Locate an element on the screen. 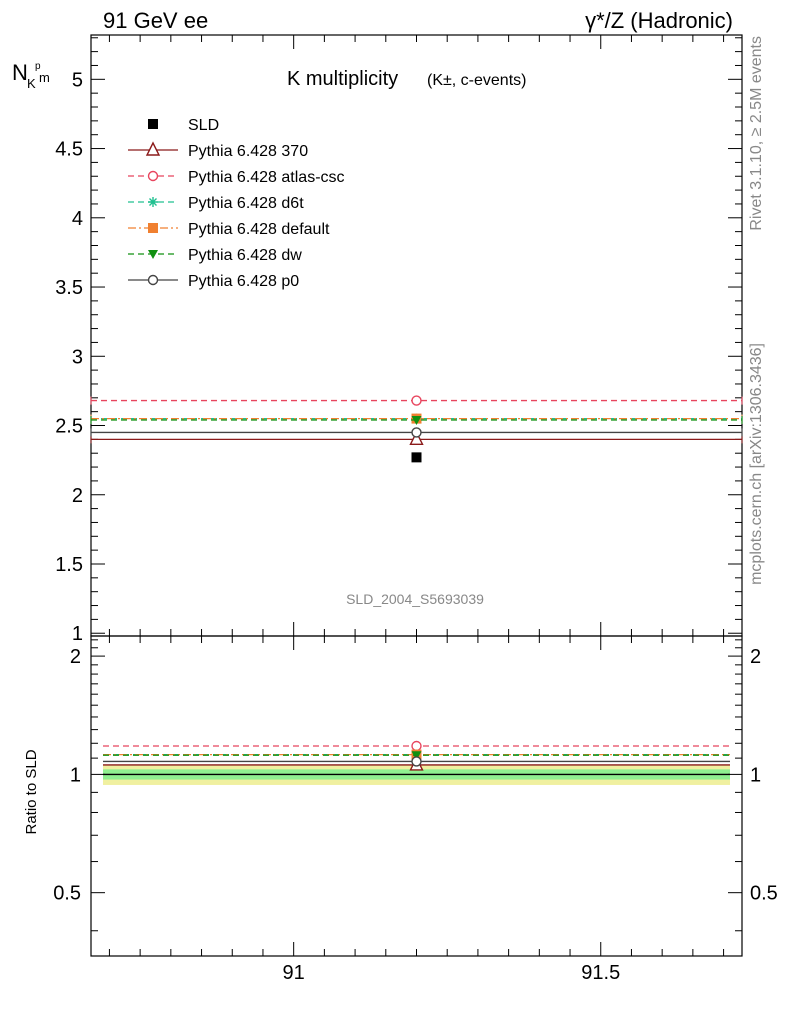 This screenshot has height=1024, width=786. legend-label-6: Pythia 6.428 p0 is located at coordinates (243, 281).